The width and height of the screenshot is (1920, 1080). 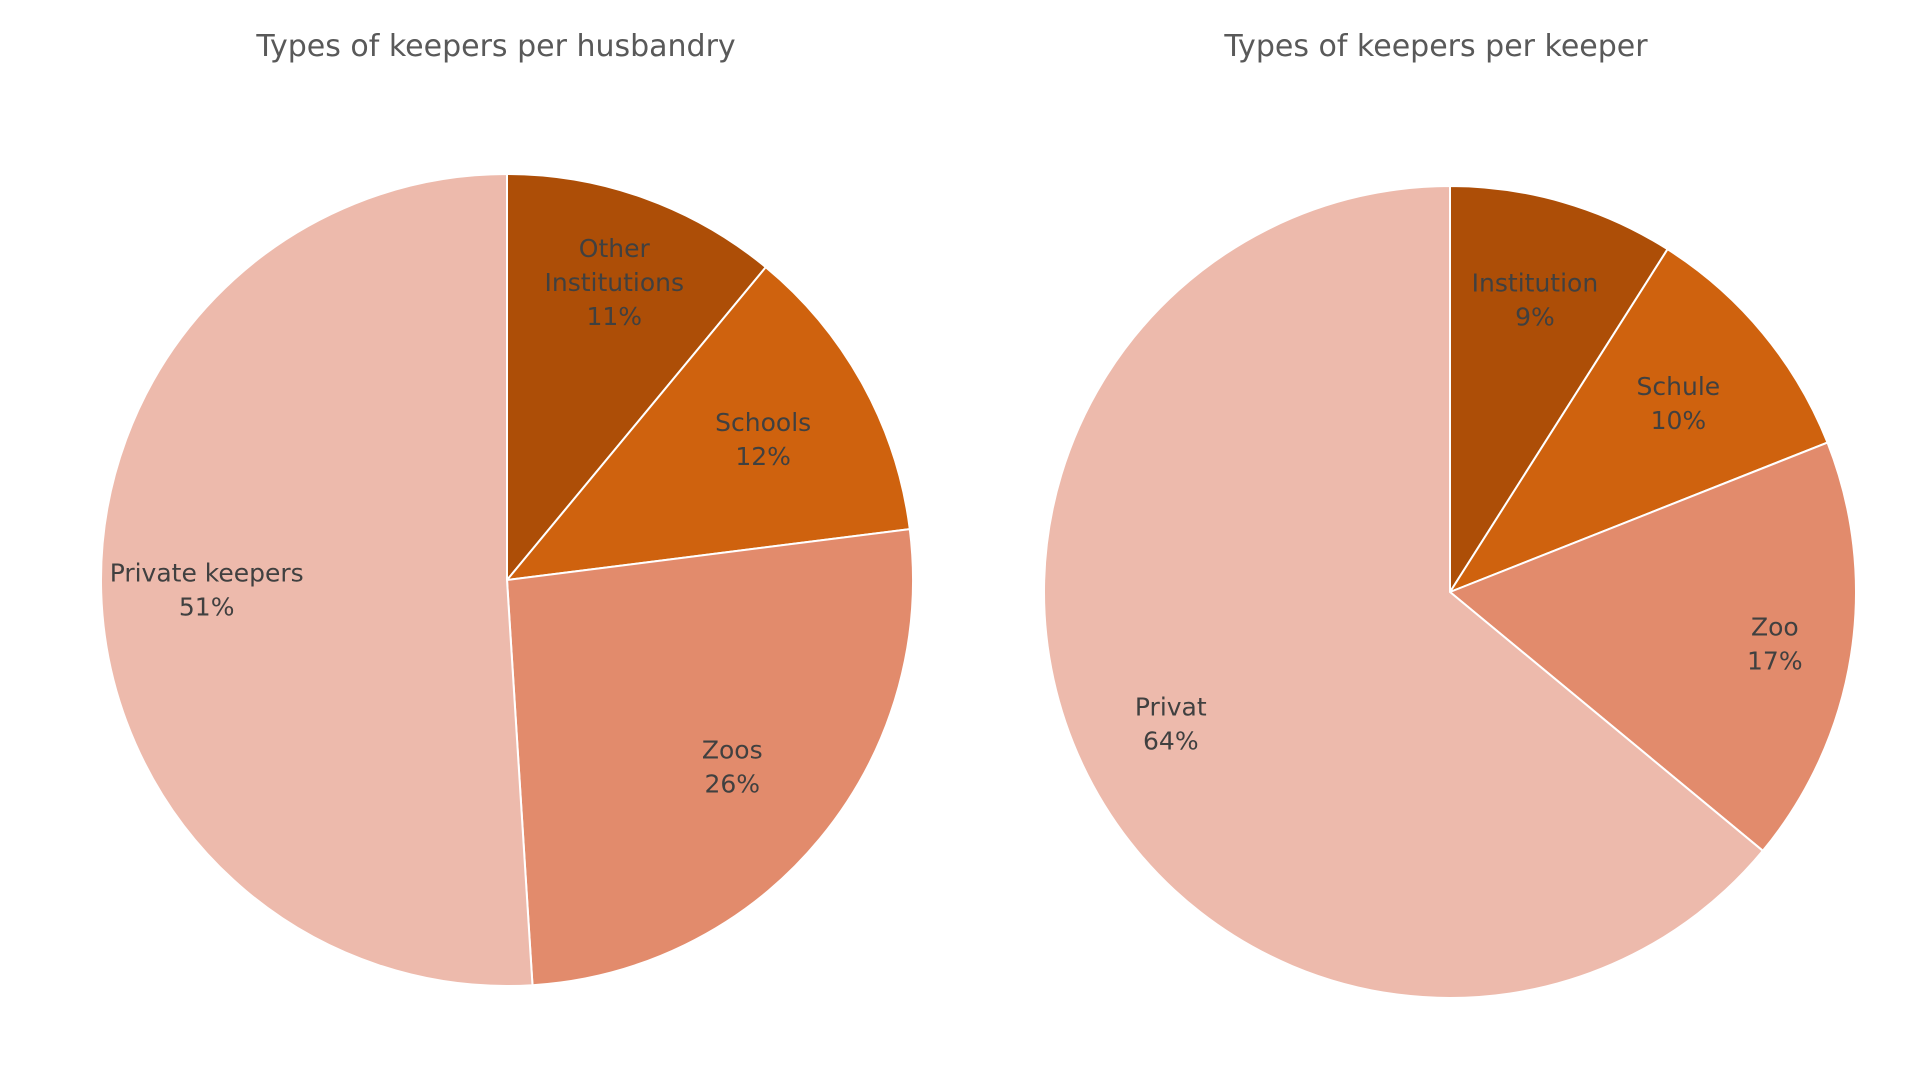 I want to click on chart-title-husbandry: Types of keepers per husbandry, so click(x=495, y=46).